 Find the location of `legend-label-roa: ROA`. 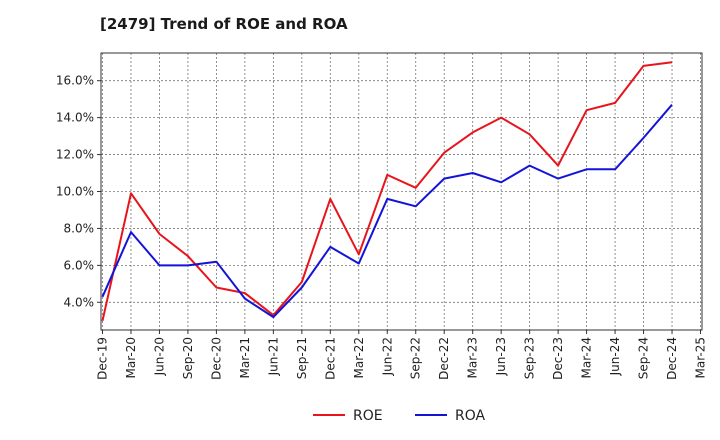

legend-label-roa: ROA is located at coordinates (470, 416).